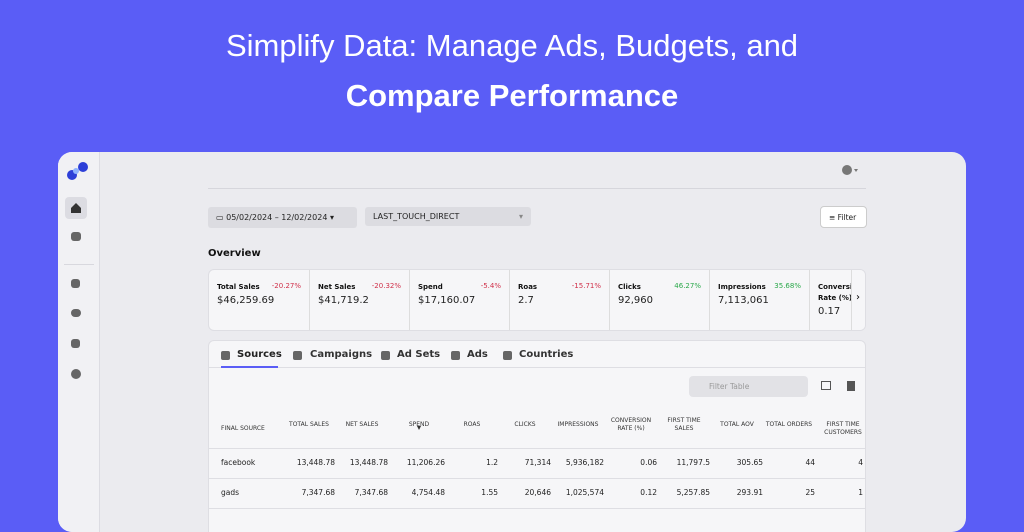  I want to click on metric-value: 2.7, so click(526, 300).